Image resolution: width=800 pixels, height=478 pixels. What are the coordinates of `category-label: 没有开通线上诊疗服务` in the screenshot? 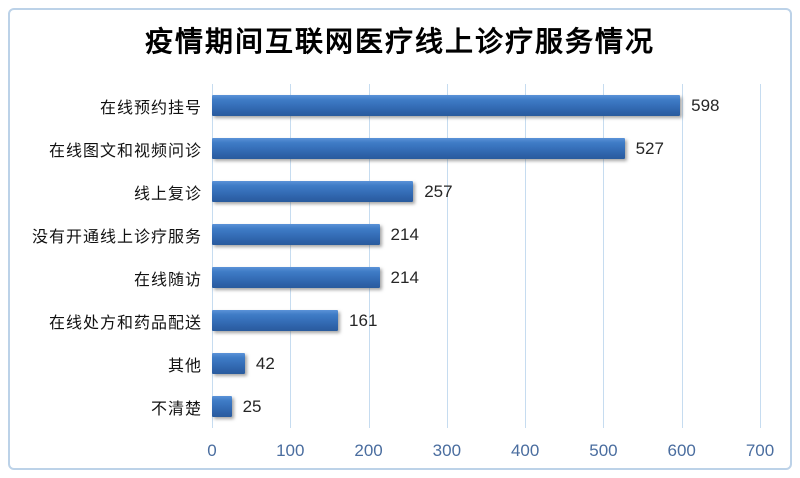 It's located at (116, 237).